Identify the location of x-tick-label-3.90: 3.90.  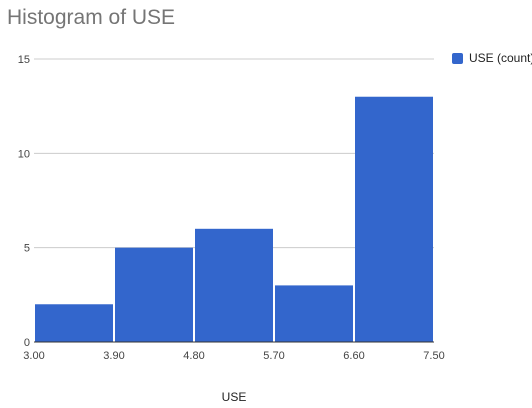
(113, 356).